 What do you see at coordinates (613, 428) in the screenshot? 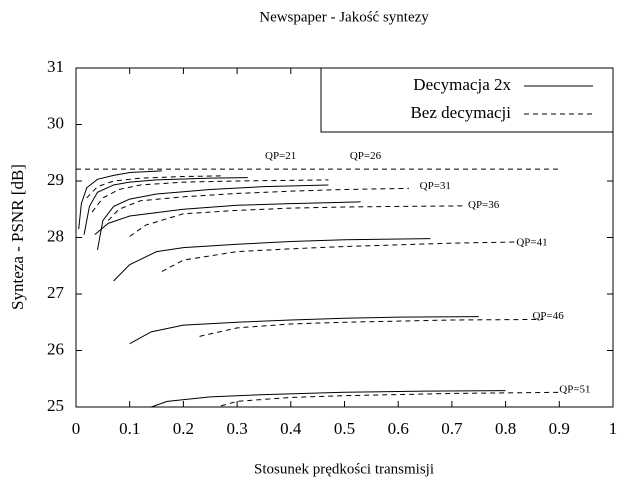
I see `x-tick-label: 1` at bounding box center [613, 428].